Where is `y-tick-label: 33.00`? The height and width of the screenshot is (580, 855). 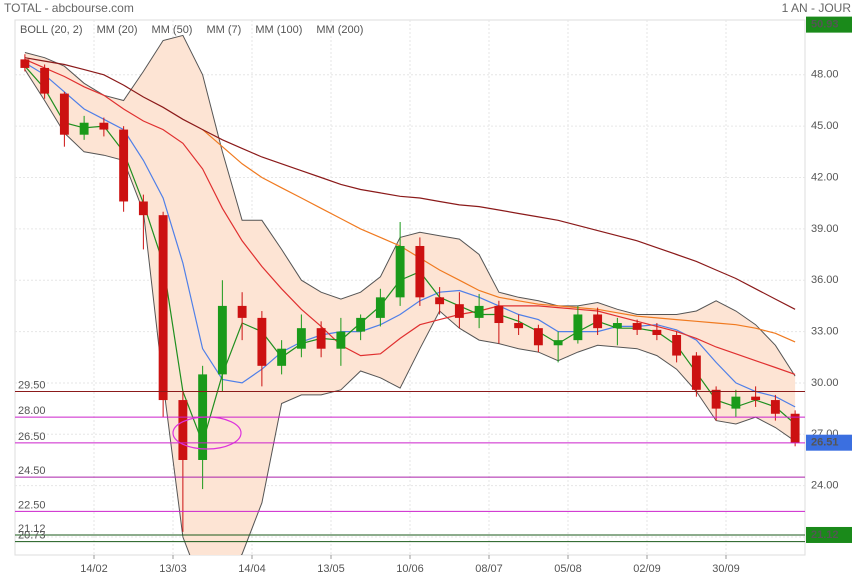 y-tick-label: 33.00 is located at coordinates (825, 331).